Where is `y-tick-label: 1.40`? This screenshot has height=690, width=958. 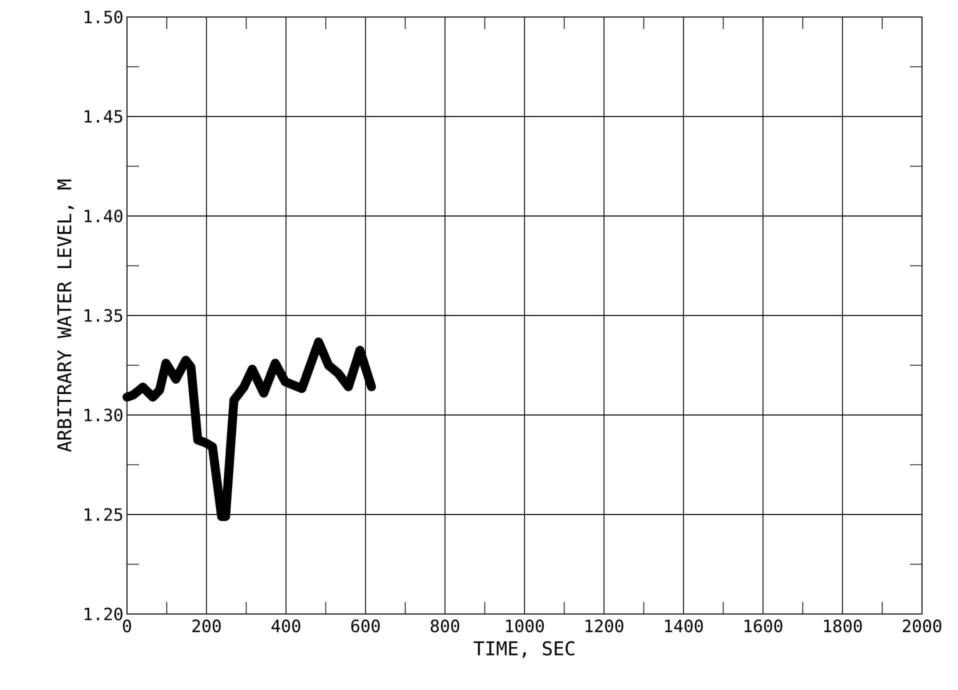 y-tick-label: 1.40 is located at coordinates (103, 216).